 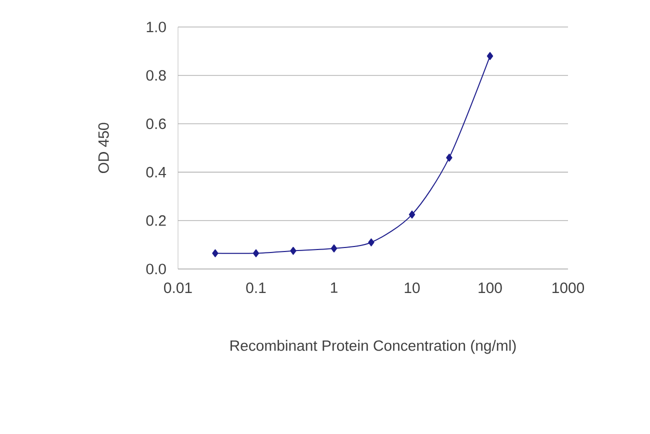 What do you see at coordinates (156, 220) in the screenshot?
I see `y-tick-label: 0.2` at bounding box center [156, 220].